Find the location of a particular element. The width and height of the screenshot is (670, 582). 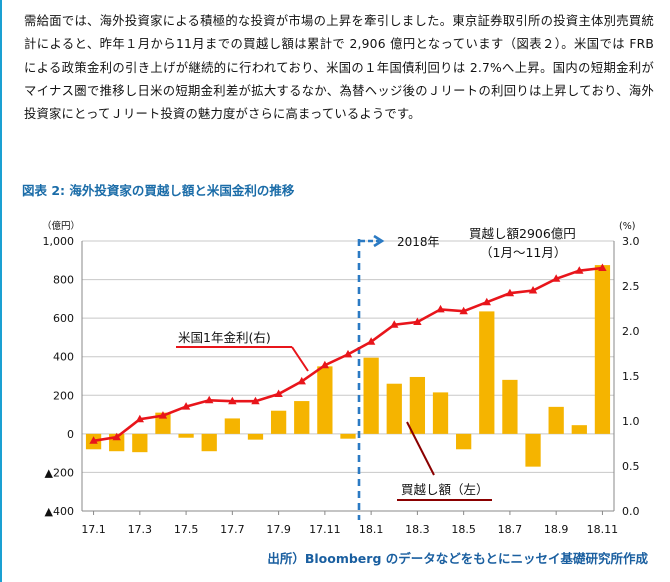

left-axis-unit: （億円） is located at coordinates (61, 226).